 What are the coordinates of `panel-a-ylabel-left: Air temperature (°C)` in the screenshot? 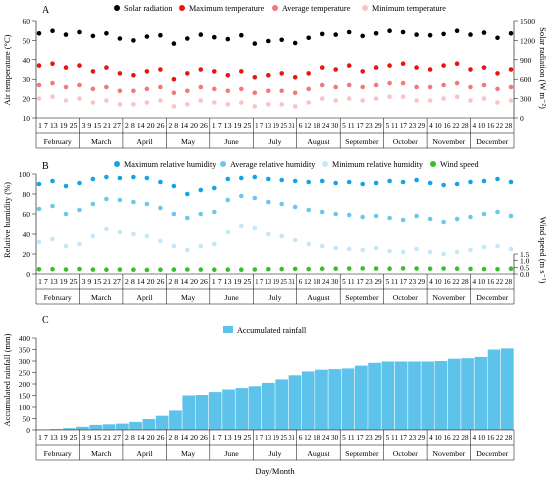 It's located at (7, 69).